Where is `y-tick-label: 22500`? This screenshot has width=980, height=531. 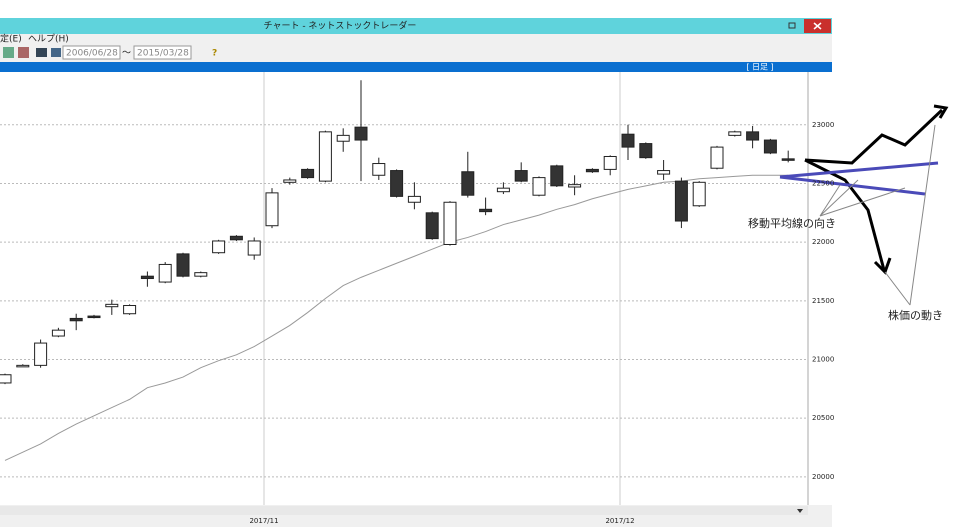
y-tick-label: 22500 is located at coordinates (823, 183).